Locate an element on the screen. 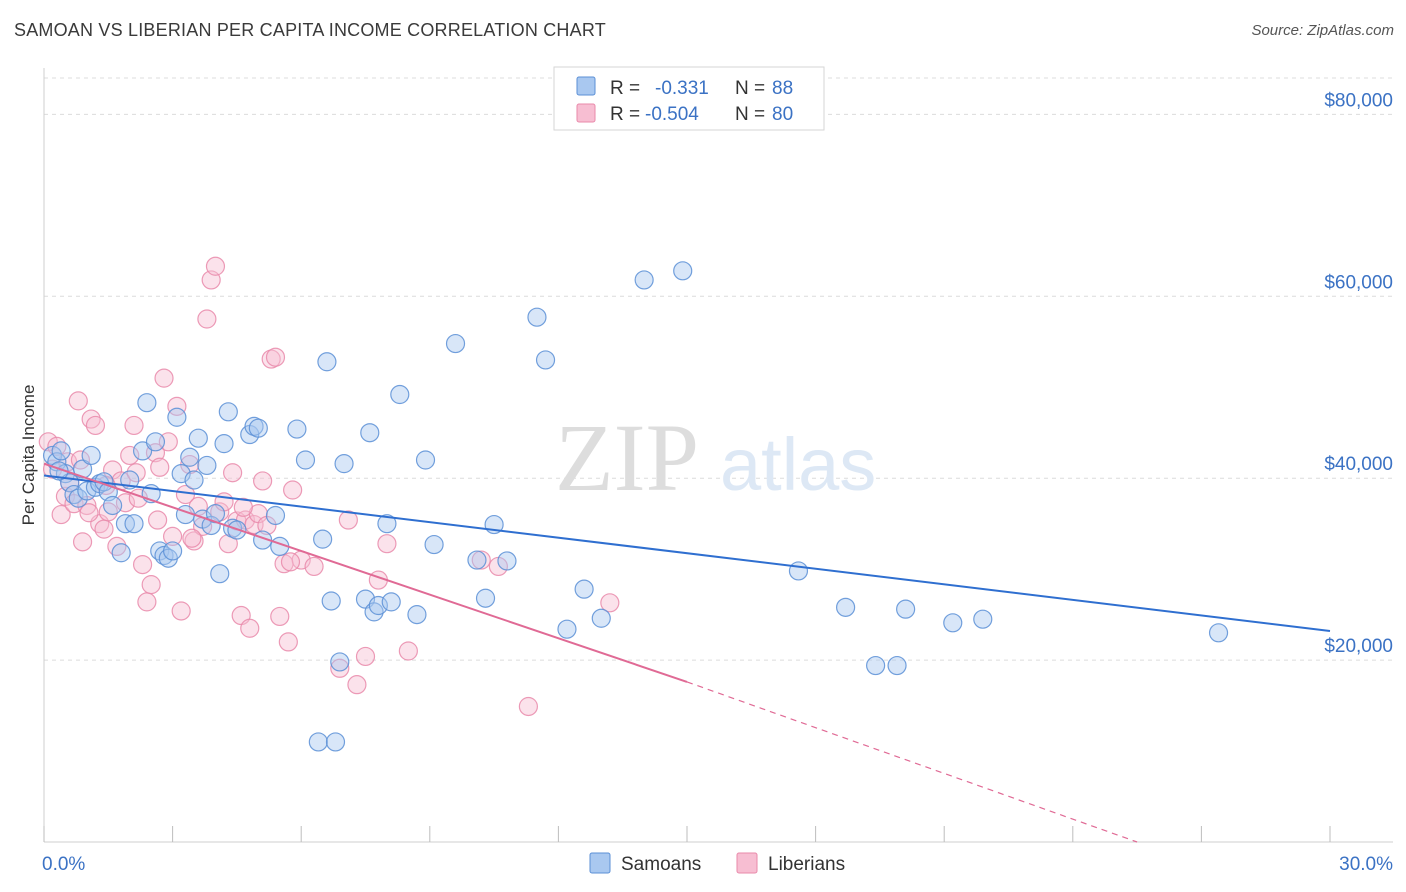 The height and width of the screenshot is (892, 1406). legend-n-label-1: N = is located at coordinates (750, 88).